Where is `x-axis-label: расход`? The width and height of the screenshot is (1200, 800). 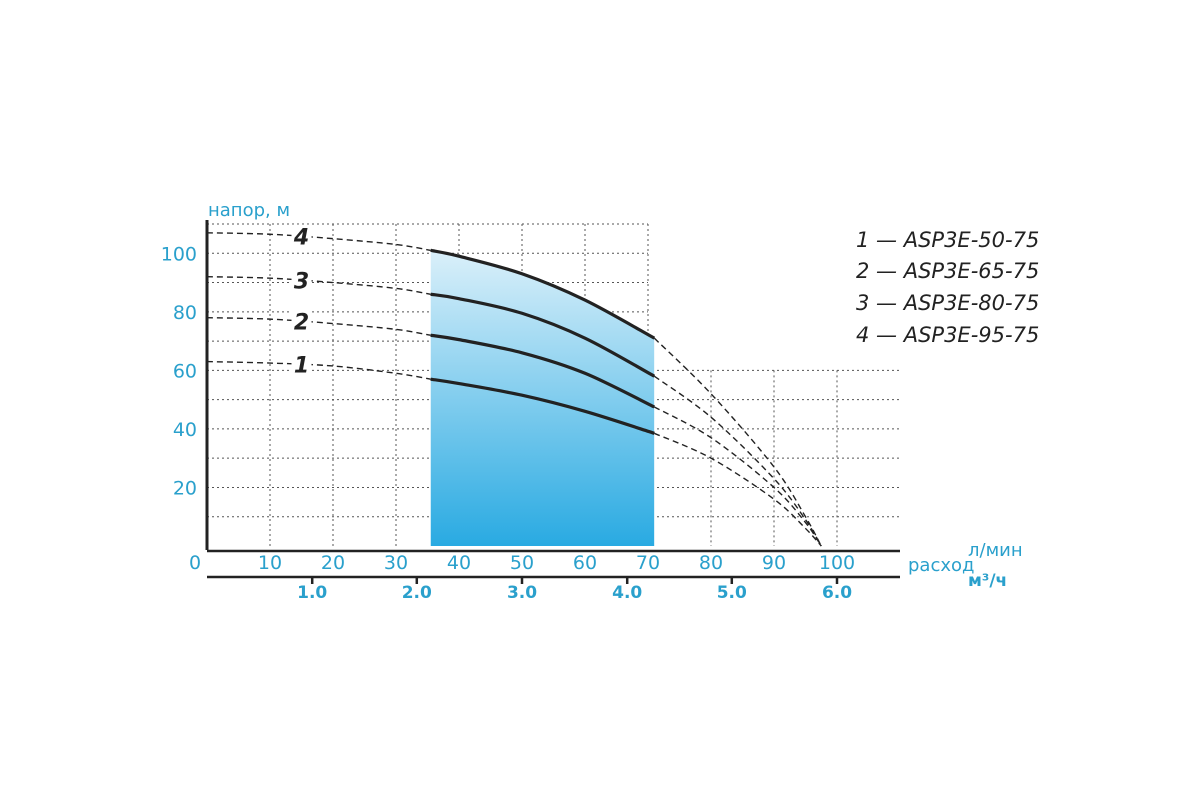
x-axis-label: расход is located at coordinates (941, 565).